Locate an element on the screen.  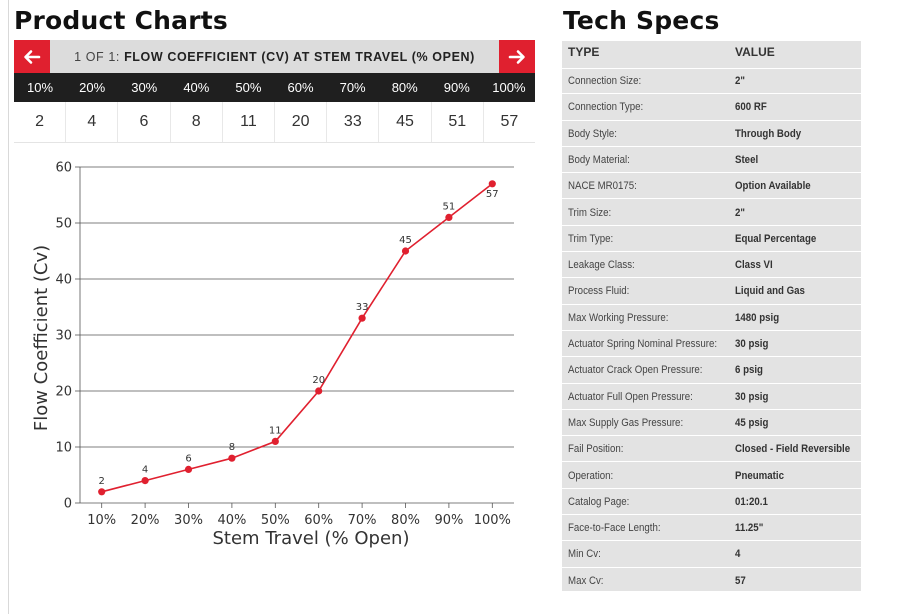
spec-row: Body Style: Through Body is located at coordinates (711, 134).